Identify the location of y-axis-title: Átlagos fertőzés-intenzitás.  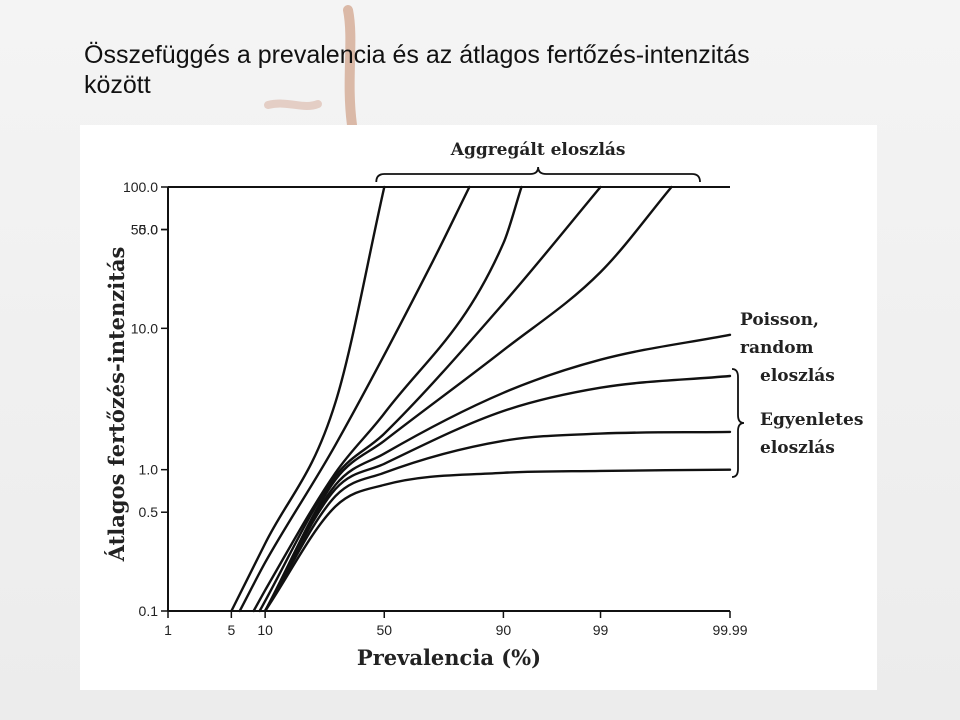
(116, 405).